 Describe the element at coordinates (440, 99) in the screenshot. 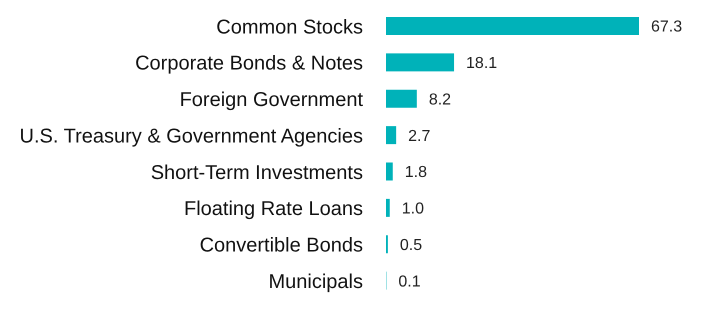

I see `data-label: 8.2` at that location.